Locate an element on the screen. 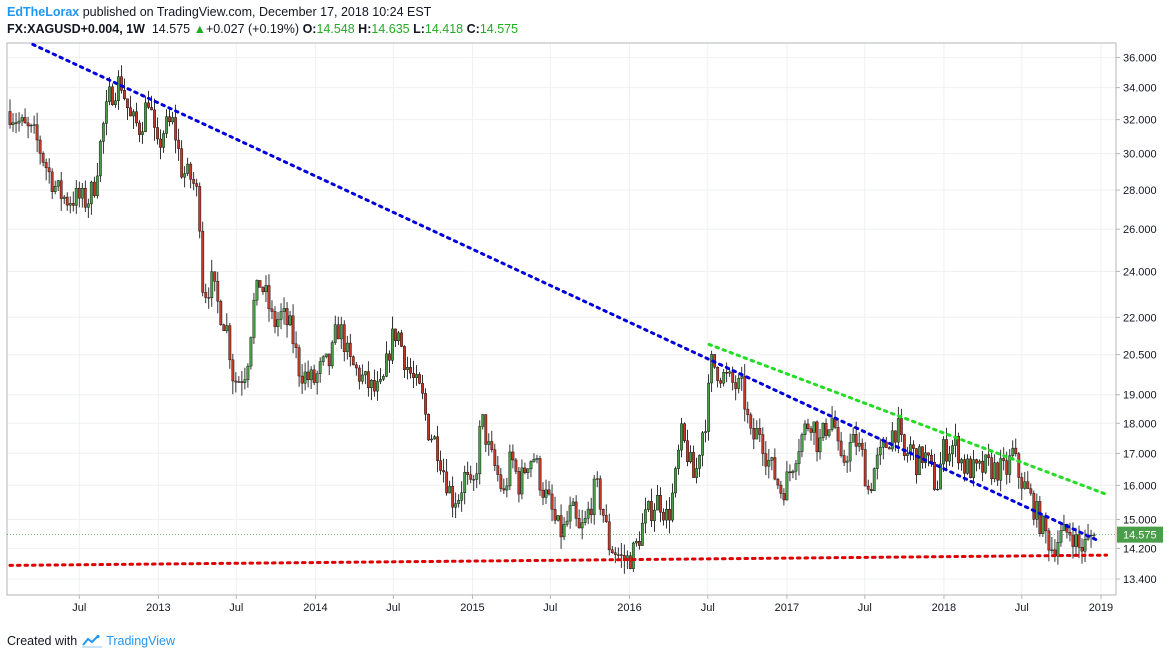 This screenshot has height=659, width=1169. low-label: L: is located at coordinates (419, 29).